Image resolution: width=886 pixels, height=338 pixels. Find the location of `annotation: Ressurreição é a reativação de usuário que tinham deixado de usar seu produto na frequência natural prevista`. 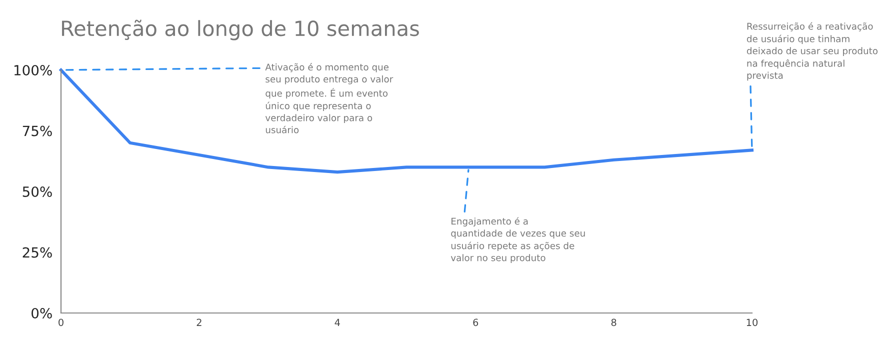

annotation: Ressurreição é a reativação de usuário que tinham deixado de usar seu produto na frequência natural prevista is located at coordinates (812, 51).